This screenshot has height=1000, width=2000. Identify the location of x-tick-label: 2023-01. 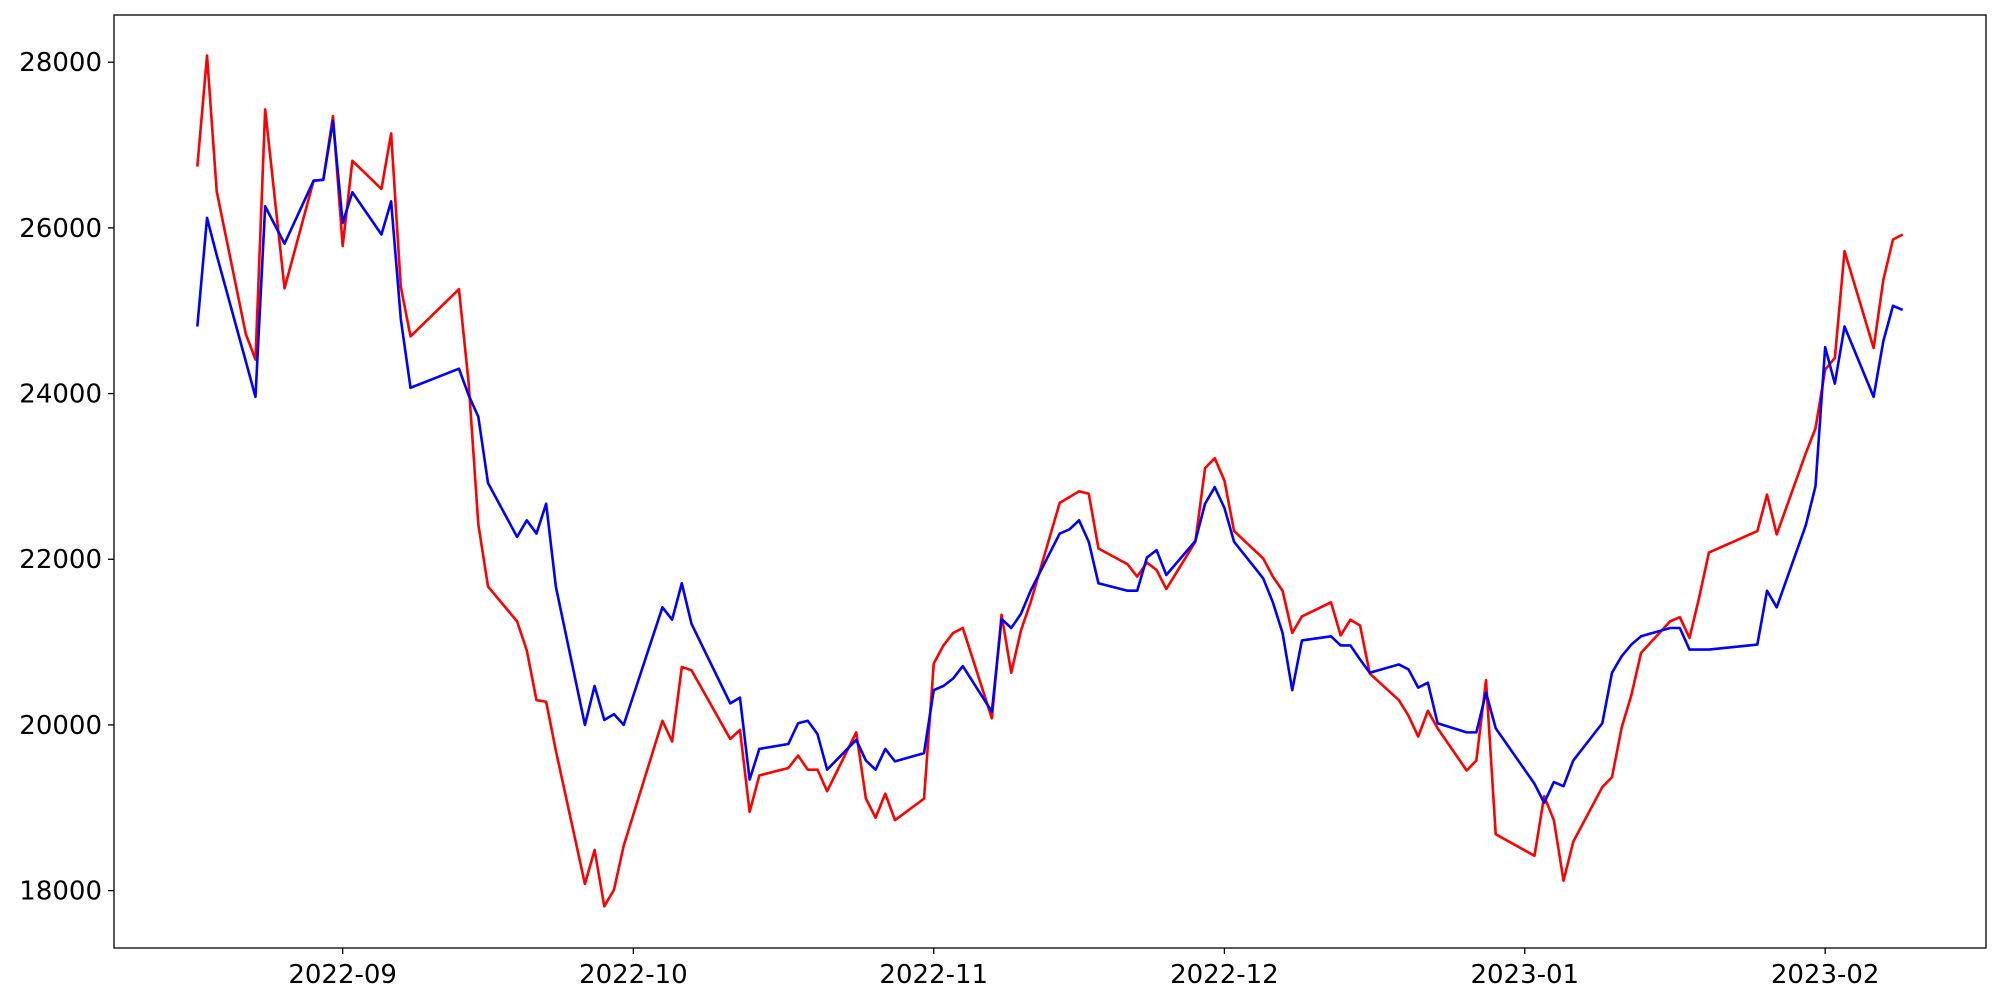
(1524, 975).